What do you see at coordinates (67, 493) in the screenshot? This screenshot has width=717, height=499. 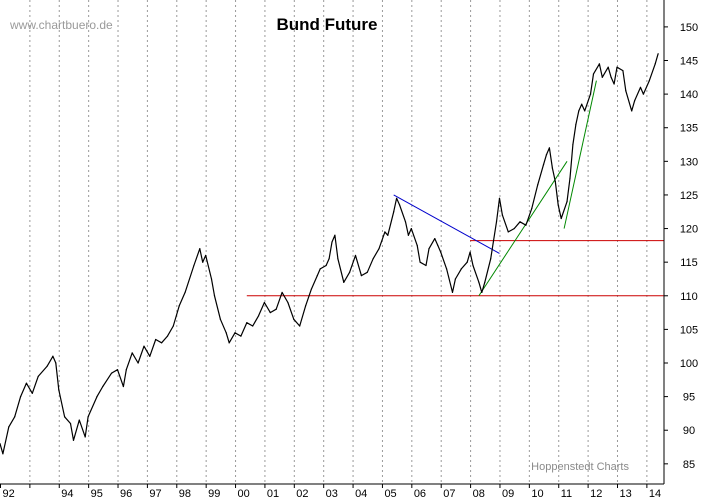 I see `x-tick-label: 94` at bounding box center [67, 493].